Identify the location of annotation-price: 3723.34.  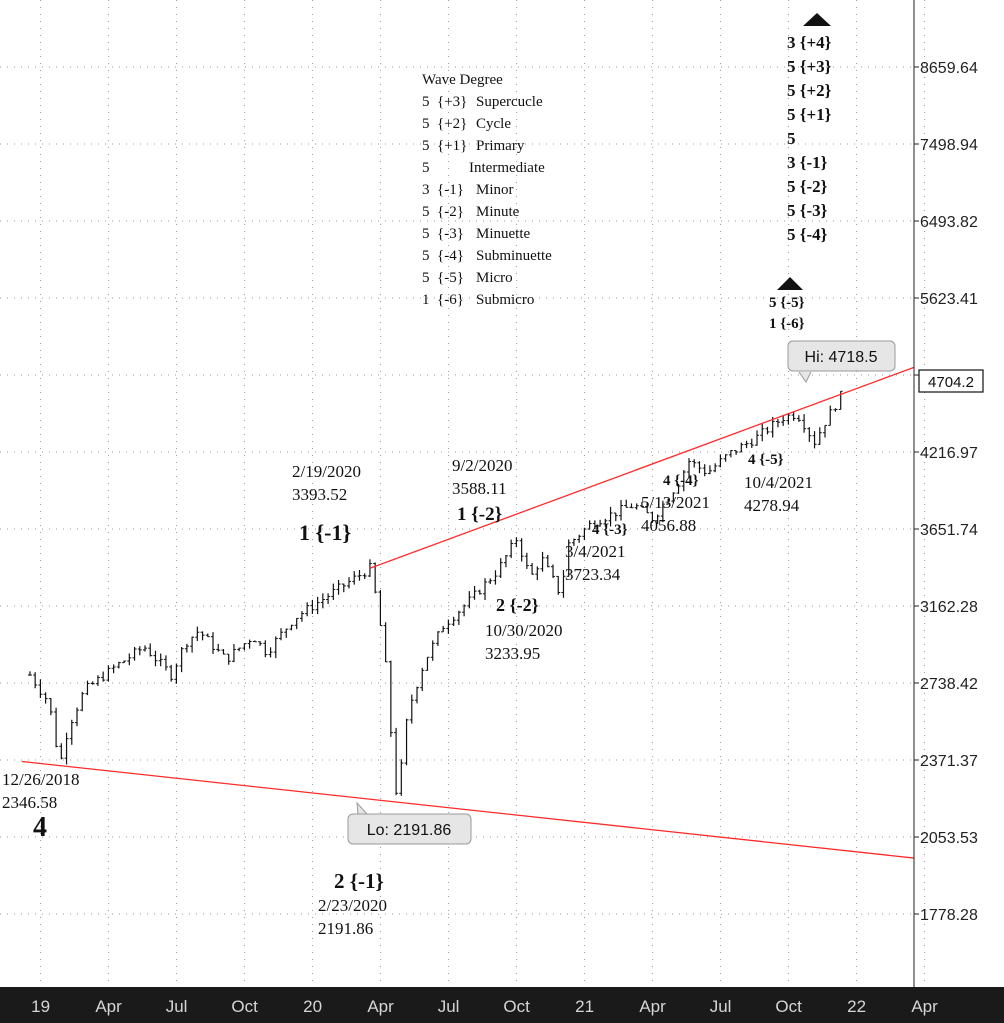
(593, 574).